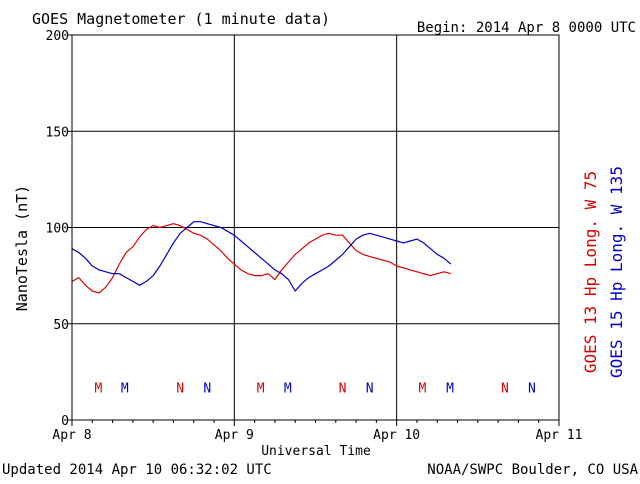  I want to click on y-tick-label: 200, so click(57, 36).